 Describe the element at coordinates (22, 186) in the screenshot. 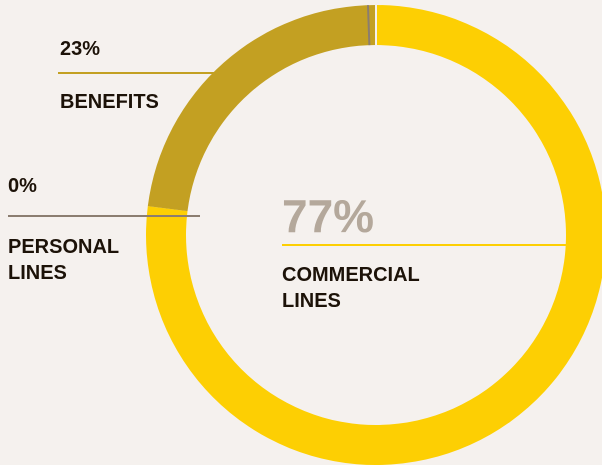

I see `data-label-personal-lines: 0%` at that location.